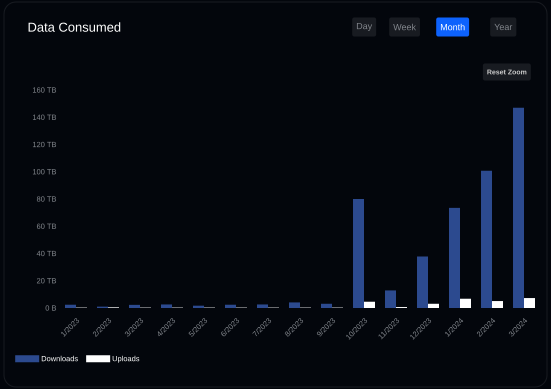  Describe the element at coordinates (364, 27) in the screenshot. I see `text: Day` at that location.